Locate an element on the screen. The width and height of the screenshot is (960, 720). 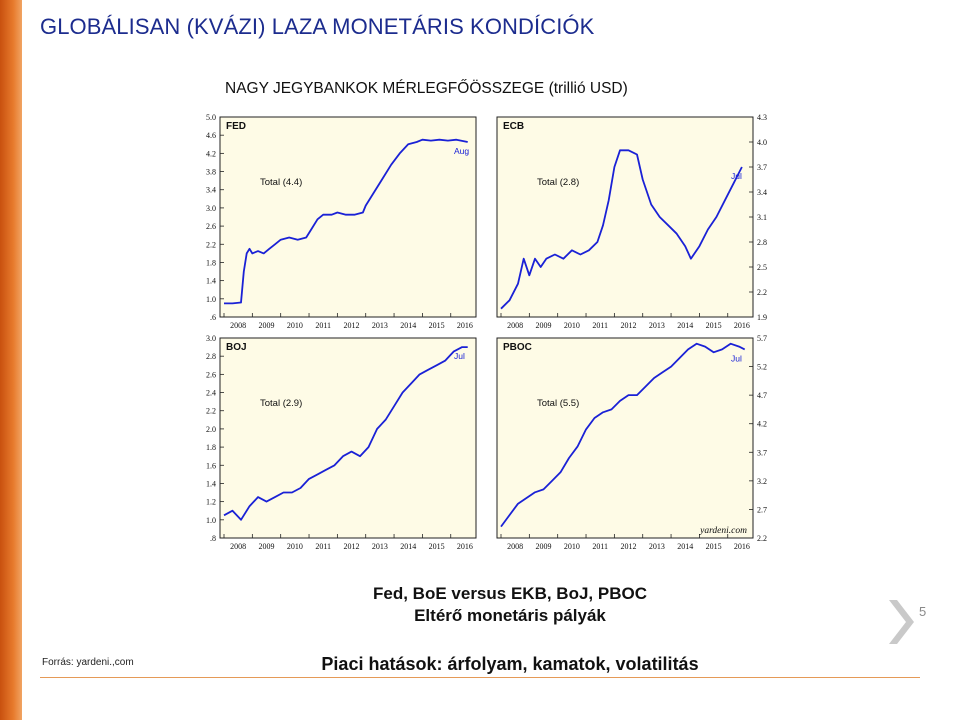
y-tick-label: 4.0 is located at coordinates (762, 142).